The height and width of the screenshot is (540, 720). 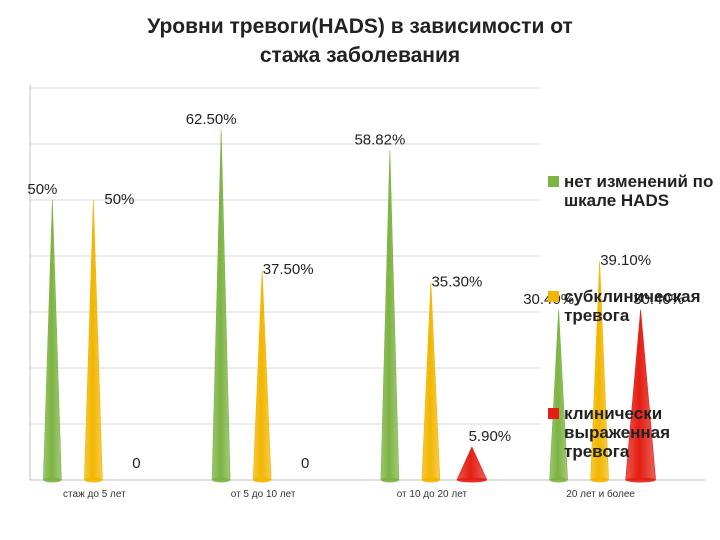 What do you see at coordinates (94, 494) in the screenshot?
I see `x-tick-label-0: стаж до 5 лет` at bounding box center [94, 494].